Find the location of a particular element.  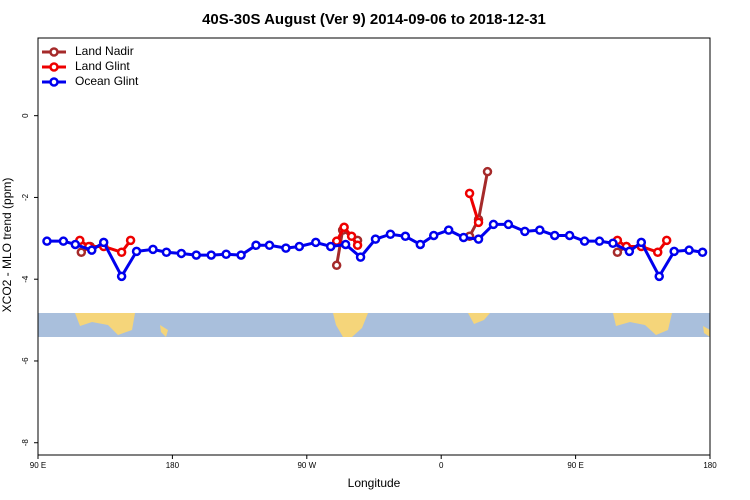

x-tick-label: 0 is located at coordinates (441, 465).